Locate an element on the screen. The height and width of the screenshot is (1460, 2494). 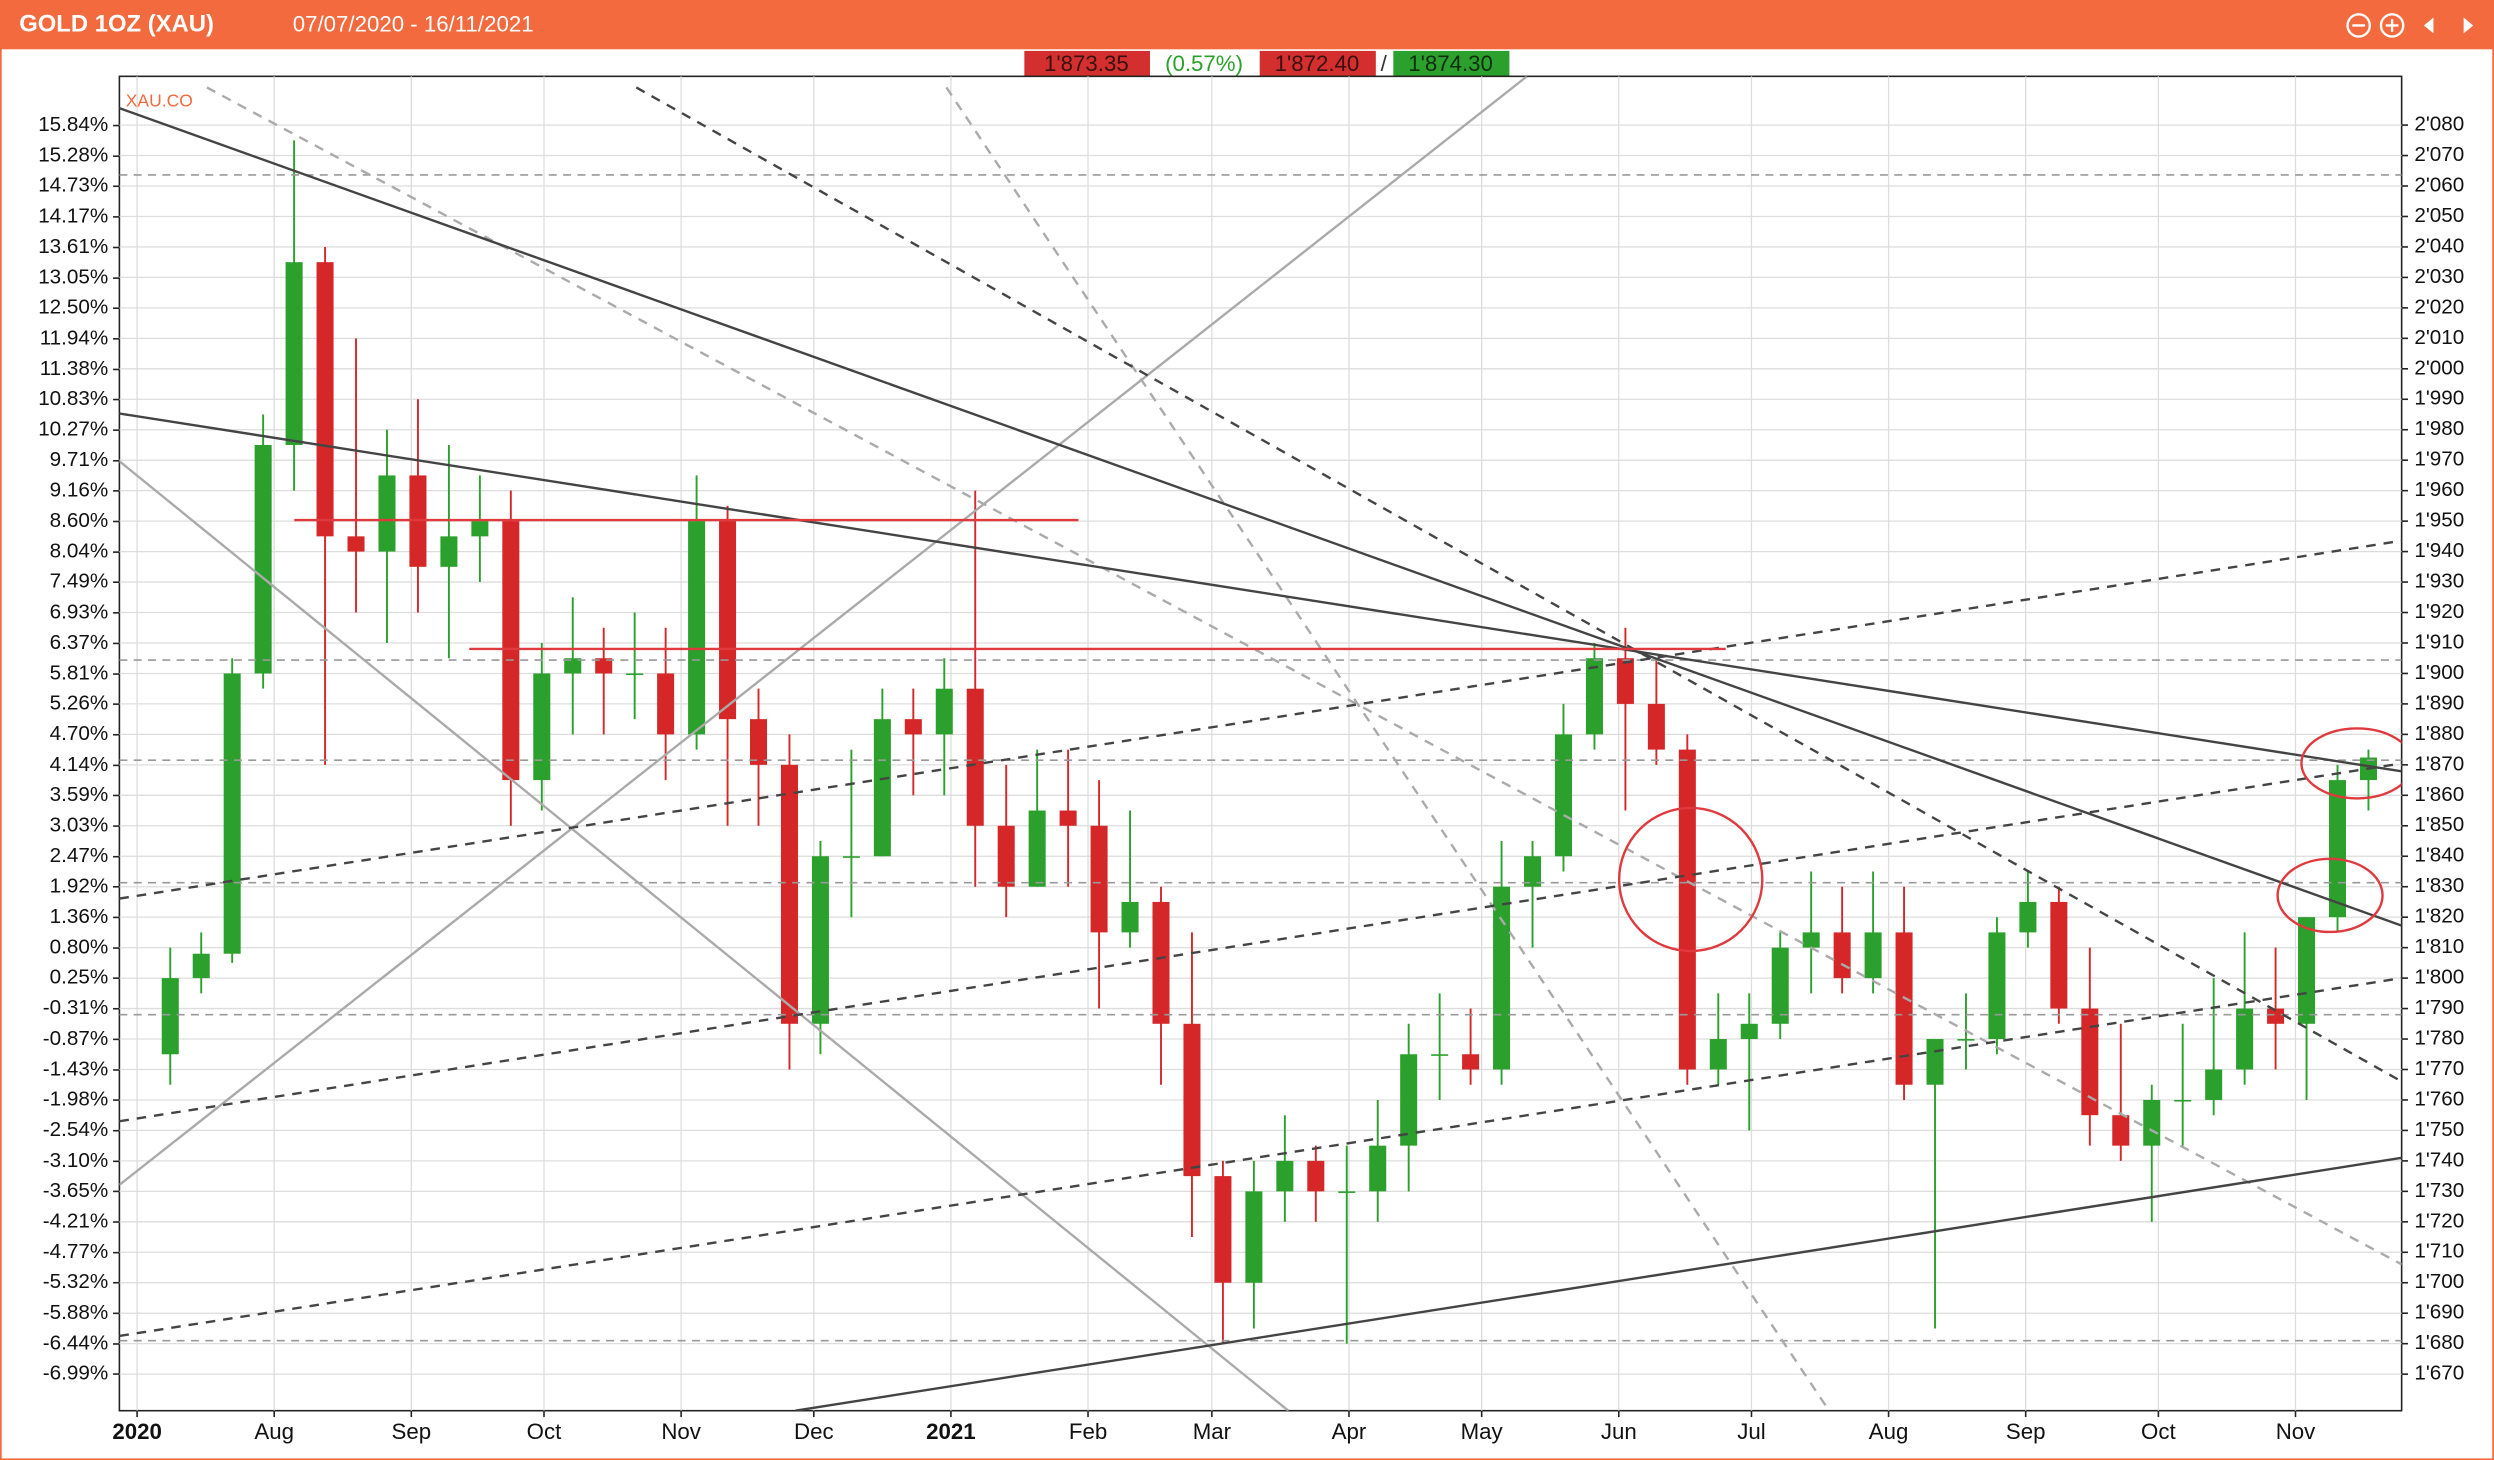
y2-tick-label: 1'920 is located at coordinates (2439, 611).